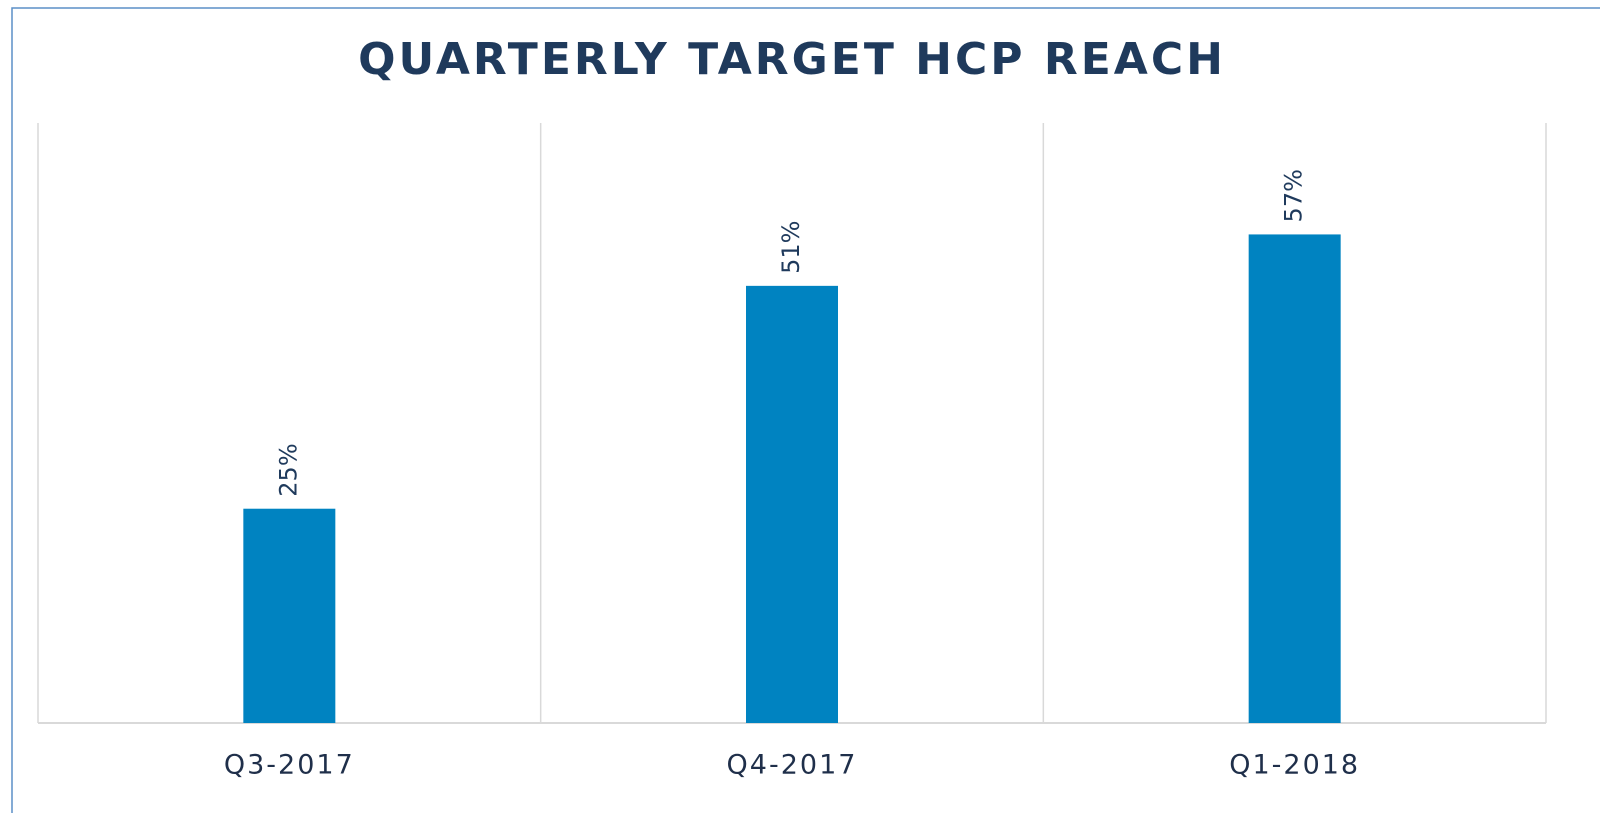  What do you see at coordinates (1294, 765) in the screenshot?
I see `x-tick-label: Q1-2018` at bounding box center [1294, 765].